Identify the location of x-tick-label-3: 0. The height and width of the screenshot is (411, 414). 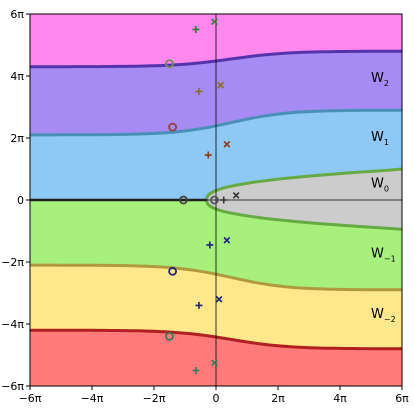
(216, 398).